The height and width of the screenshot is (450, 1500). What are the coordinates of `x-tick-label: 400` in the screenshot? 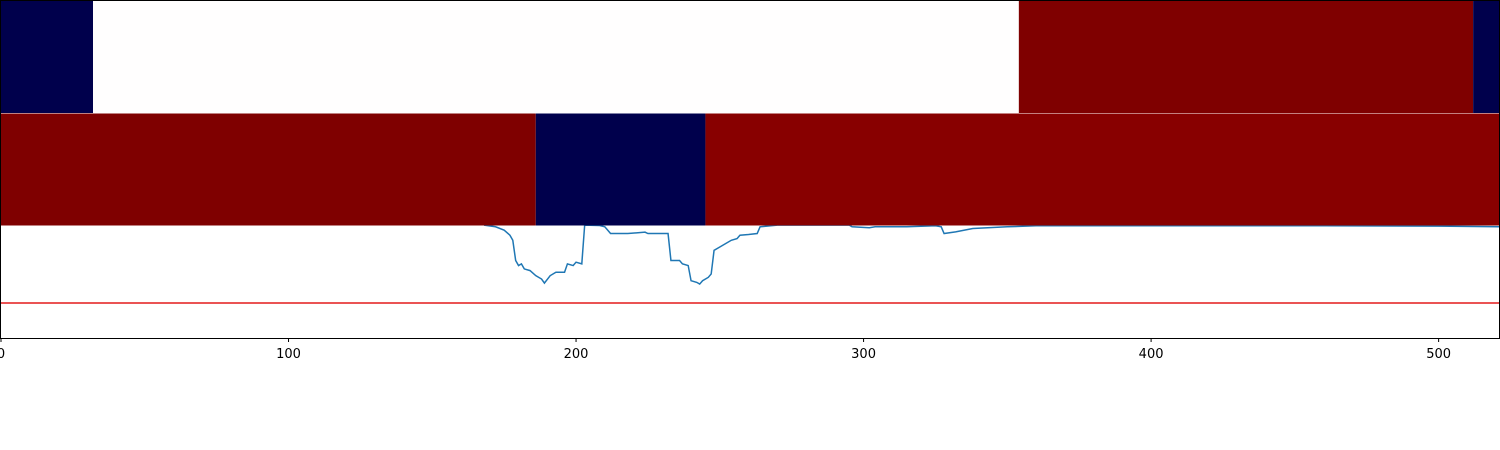 It's located at (1151, 354).